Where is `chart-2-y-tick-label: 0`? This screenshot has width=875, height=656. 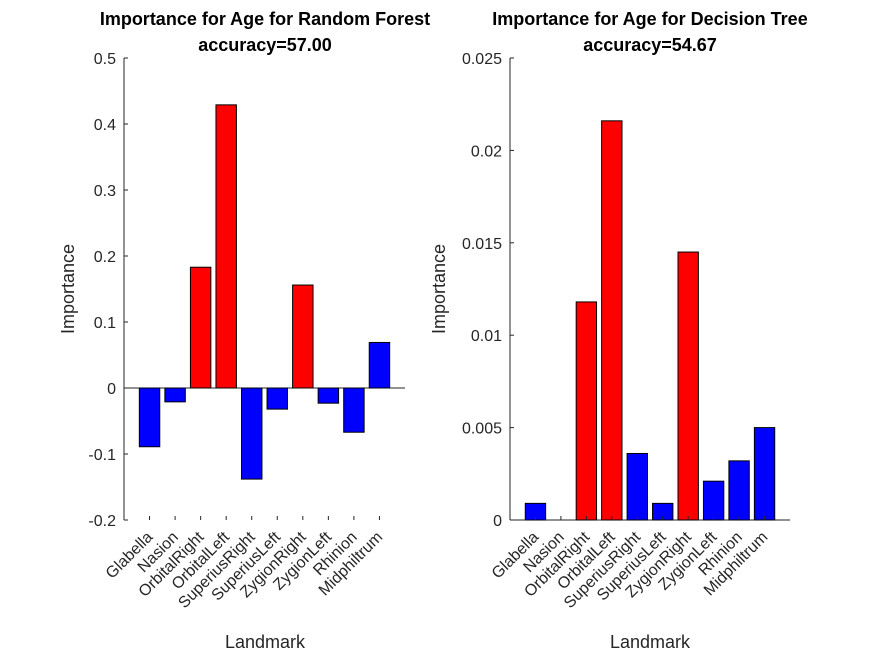
chart-2-y-tick-label: 0 is located at coordinates (497, 521).